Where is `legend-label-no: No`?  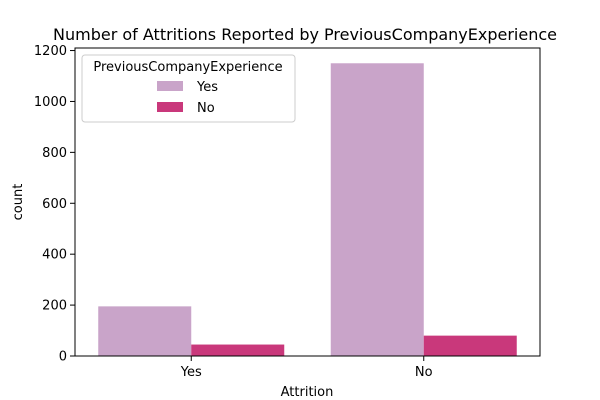 legend-label-no: No is located at coordinates (206, 108).